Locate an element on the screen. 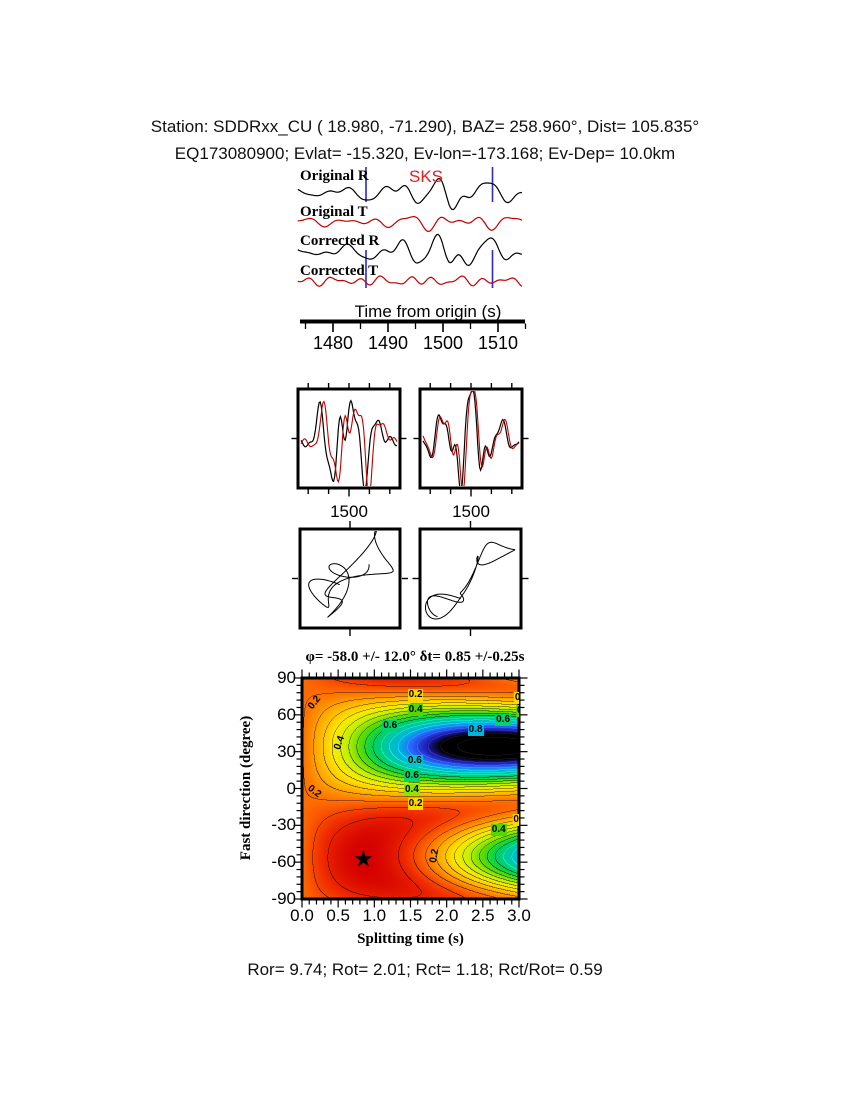  misfit-xtick-label: 2.0 is located at coordinates (446, 915).